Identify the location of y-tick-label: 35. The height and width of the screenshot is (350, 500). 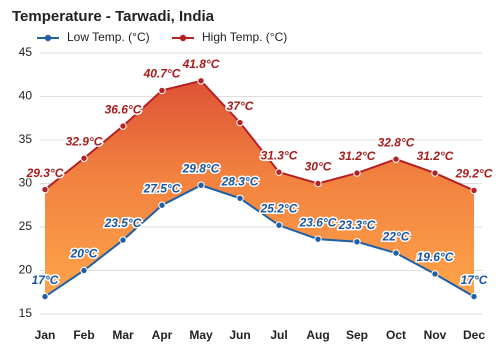
(26, 139).